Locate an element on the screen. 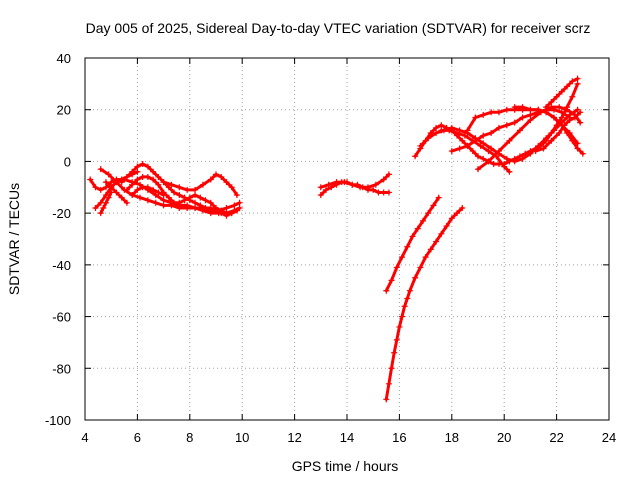 The width and height of the screenshot is (640, 480). series-line is located at coordinates (475, 151).